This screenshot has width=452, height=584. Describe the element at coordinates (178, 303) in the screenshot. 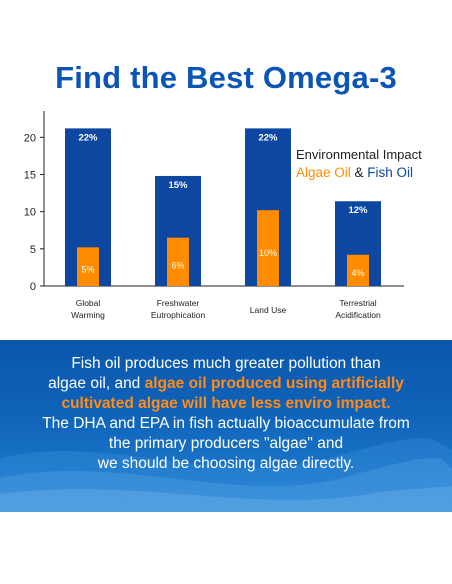

I see `x-category-label: Freshwater` at that location.